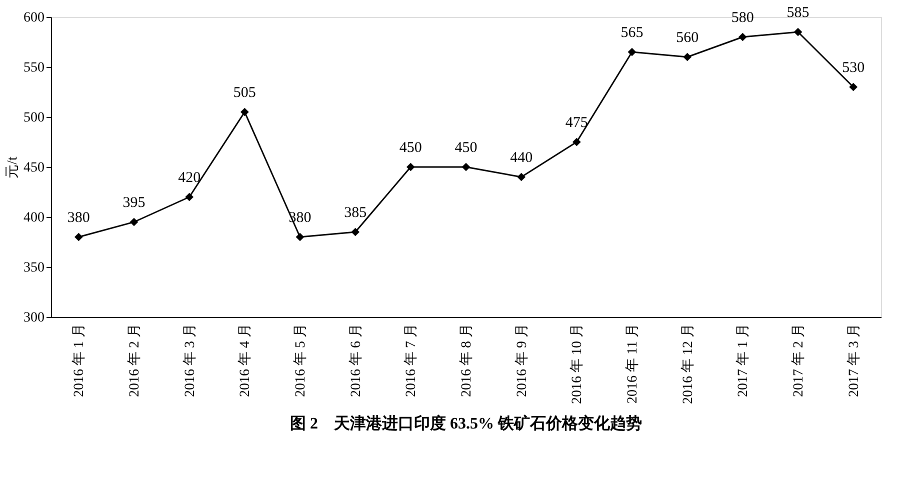 The image size is (922, 495). What do you see at coordinates (300, 360) in the screenshot?
I see `x-tick-label: 2016 年 5 月` at bounding box center [300, 360].